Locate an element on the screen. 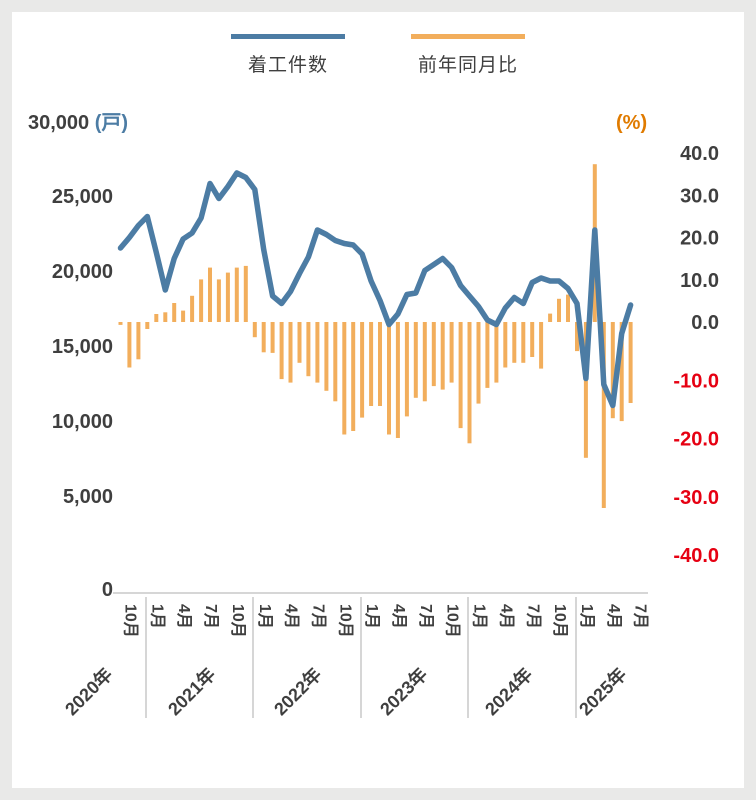  left-axis-tick: 10,000 is located at coordinates (82, 422).